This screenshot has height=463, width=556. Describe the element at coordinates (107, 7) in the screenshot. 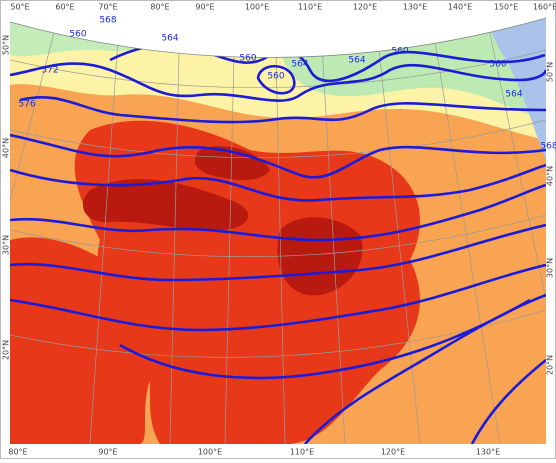

I see `longitude-label: 70°E` at that location.